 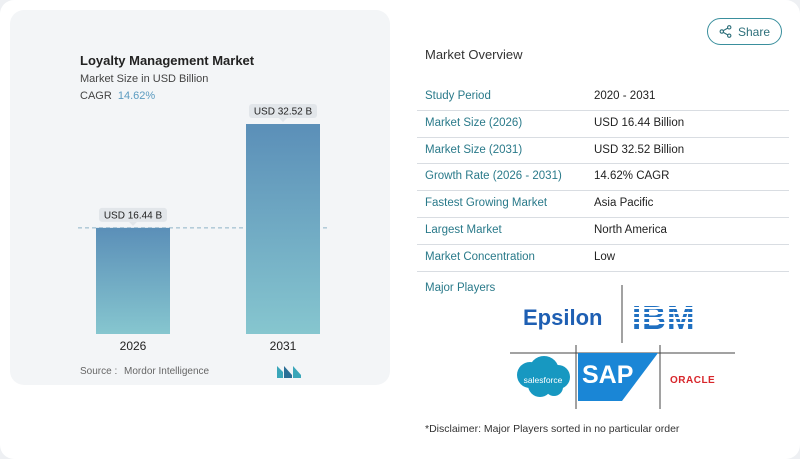 I want to click on sap-logo: SAP, so click(x=618, y=377).